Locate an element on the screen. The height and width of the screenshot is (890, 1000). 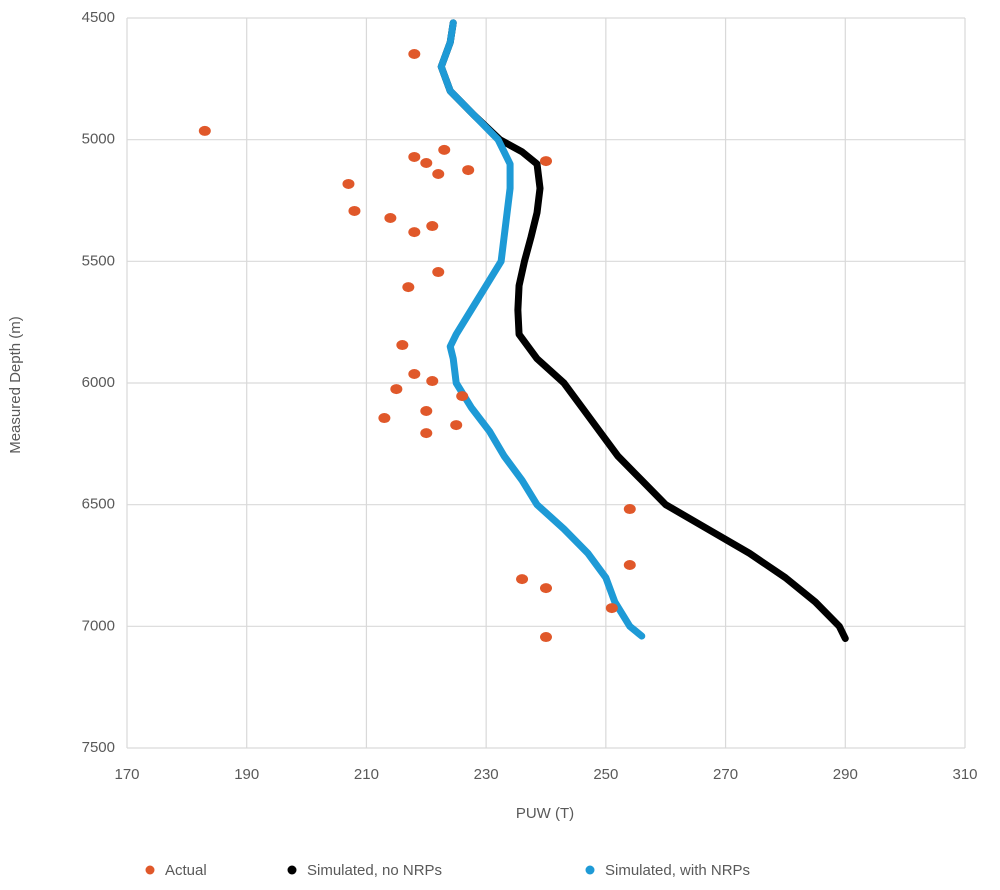
x-tick-label: 270 is located at coordinates (725, 774).